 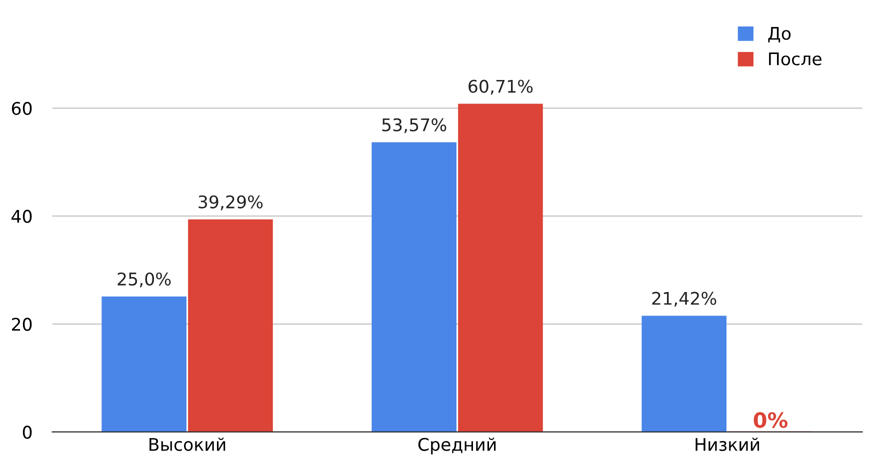 What do you see at coordinates (728, 444) in the screenshot?
I see `x-tick-label: Низкий` at bounding box center [728, 444].